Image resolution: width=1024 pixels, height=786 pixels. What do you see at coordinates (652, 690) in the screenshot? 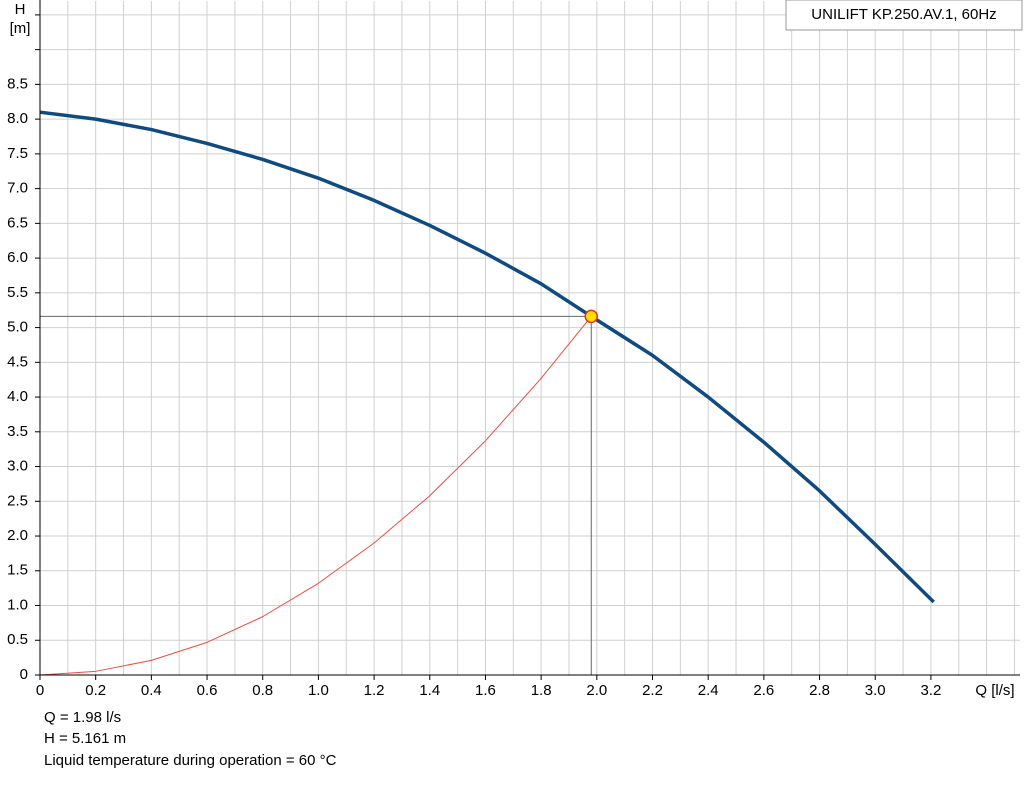
I see `x-tick-label: 2.2` at bounding box center [652, 690].